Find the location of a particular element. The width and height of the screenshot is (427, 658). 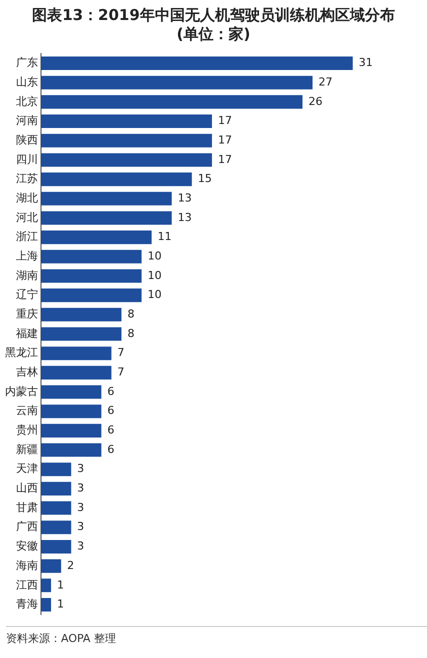

y-tick-label: 黑龙江 is located at coordinates (21, 353).